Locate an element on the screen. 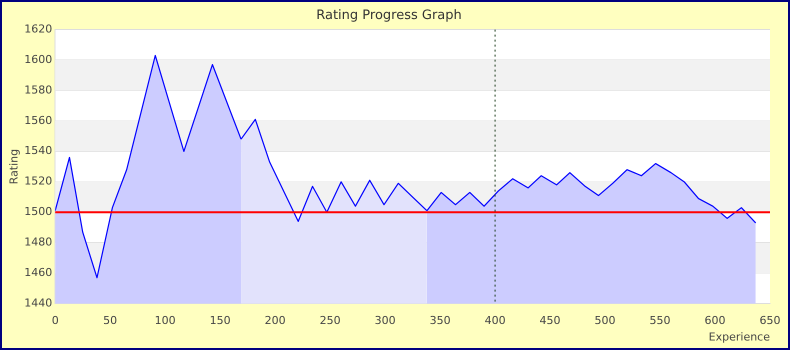  chart-title: Rating Progress Graph is located at coordinates (389, 16).